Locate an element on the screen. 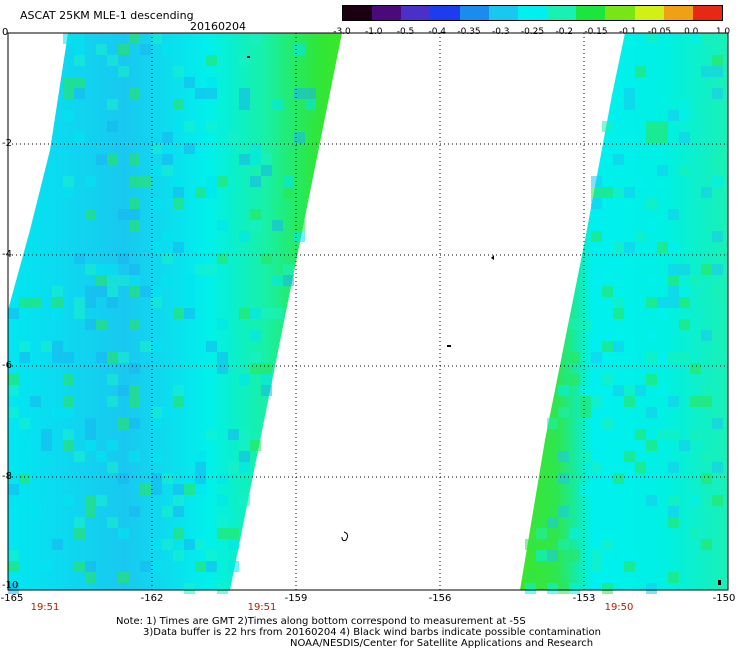 This screenshot has width=740, height=650. colorbar is located at coordinates (532, 13).